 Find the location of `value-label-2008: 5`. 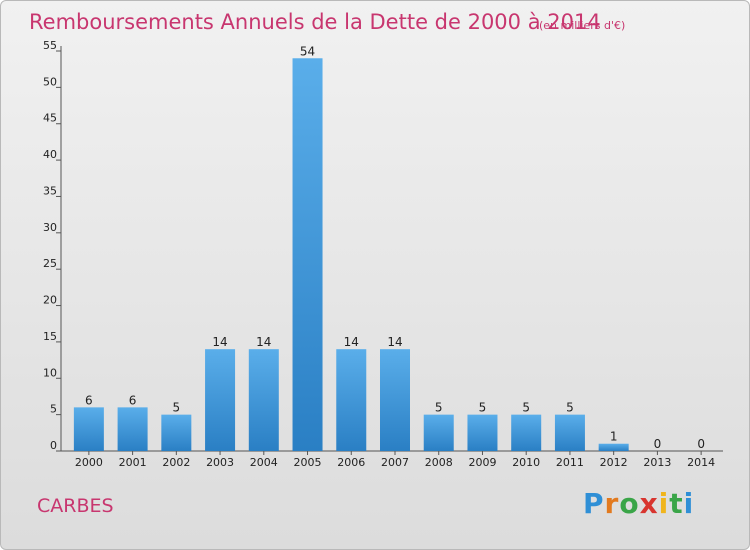

value-label-2008: 5 is located at coordinates (439, 408).